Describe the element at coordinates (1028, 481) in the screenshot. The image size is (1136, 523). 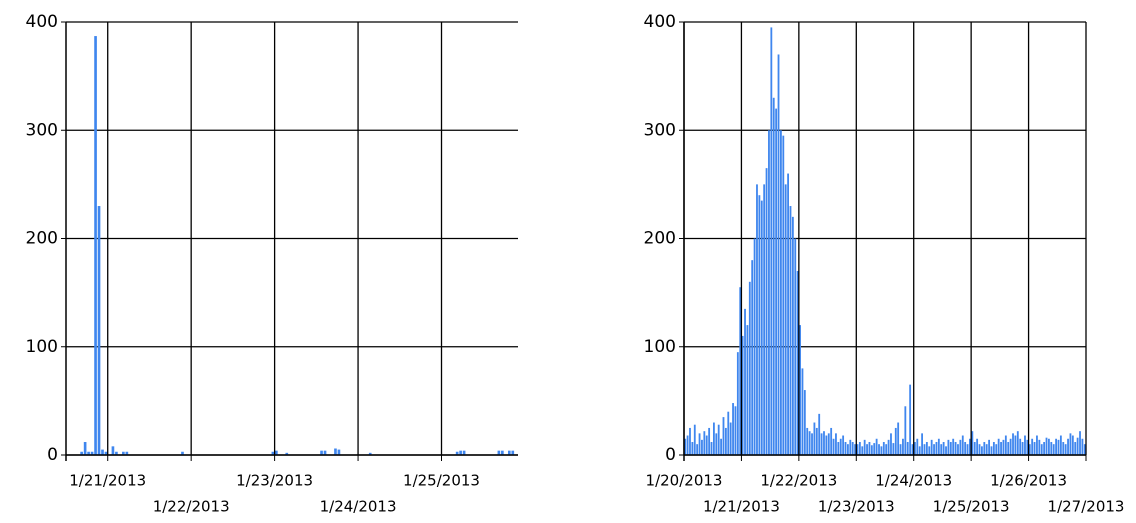
I see `x-tick-label: 1/26/2013` at that location.